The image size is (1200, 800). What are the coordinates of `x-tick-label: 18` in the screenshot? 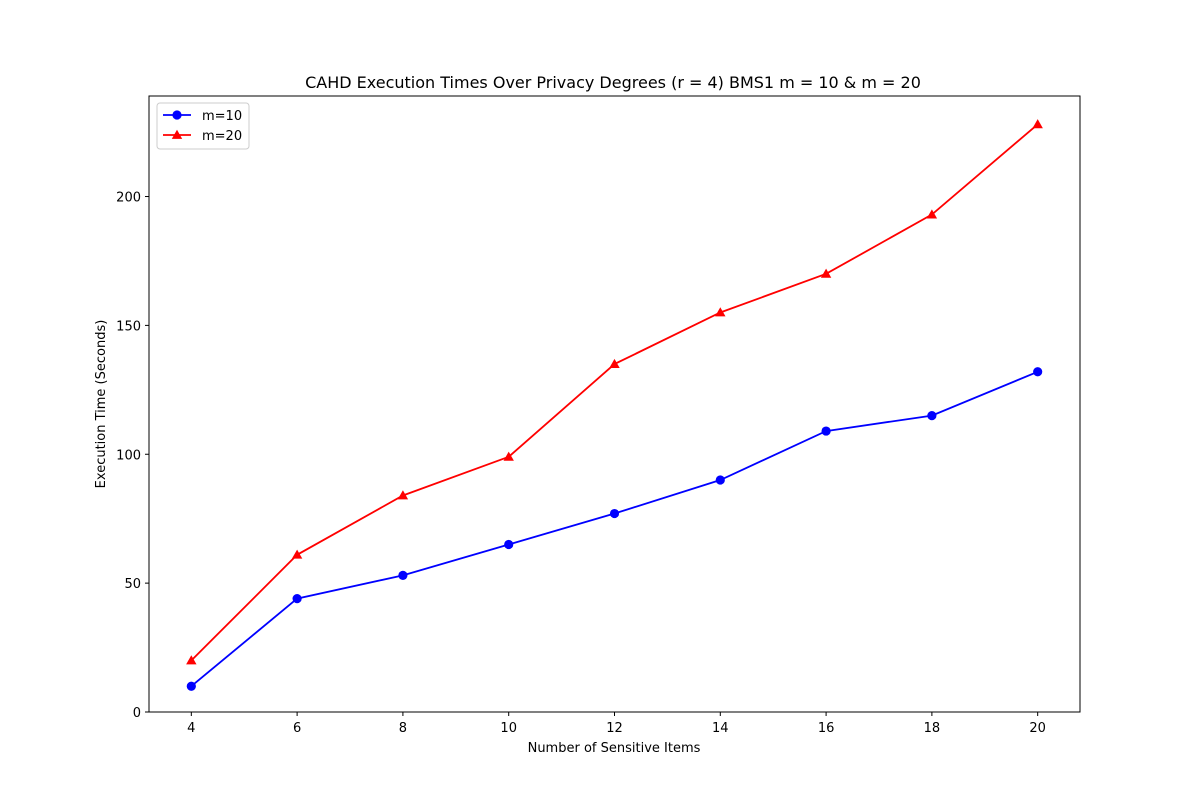 It's located at (932, 728).